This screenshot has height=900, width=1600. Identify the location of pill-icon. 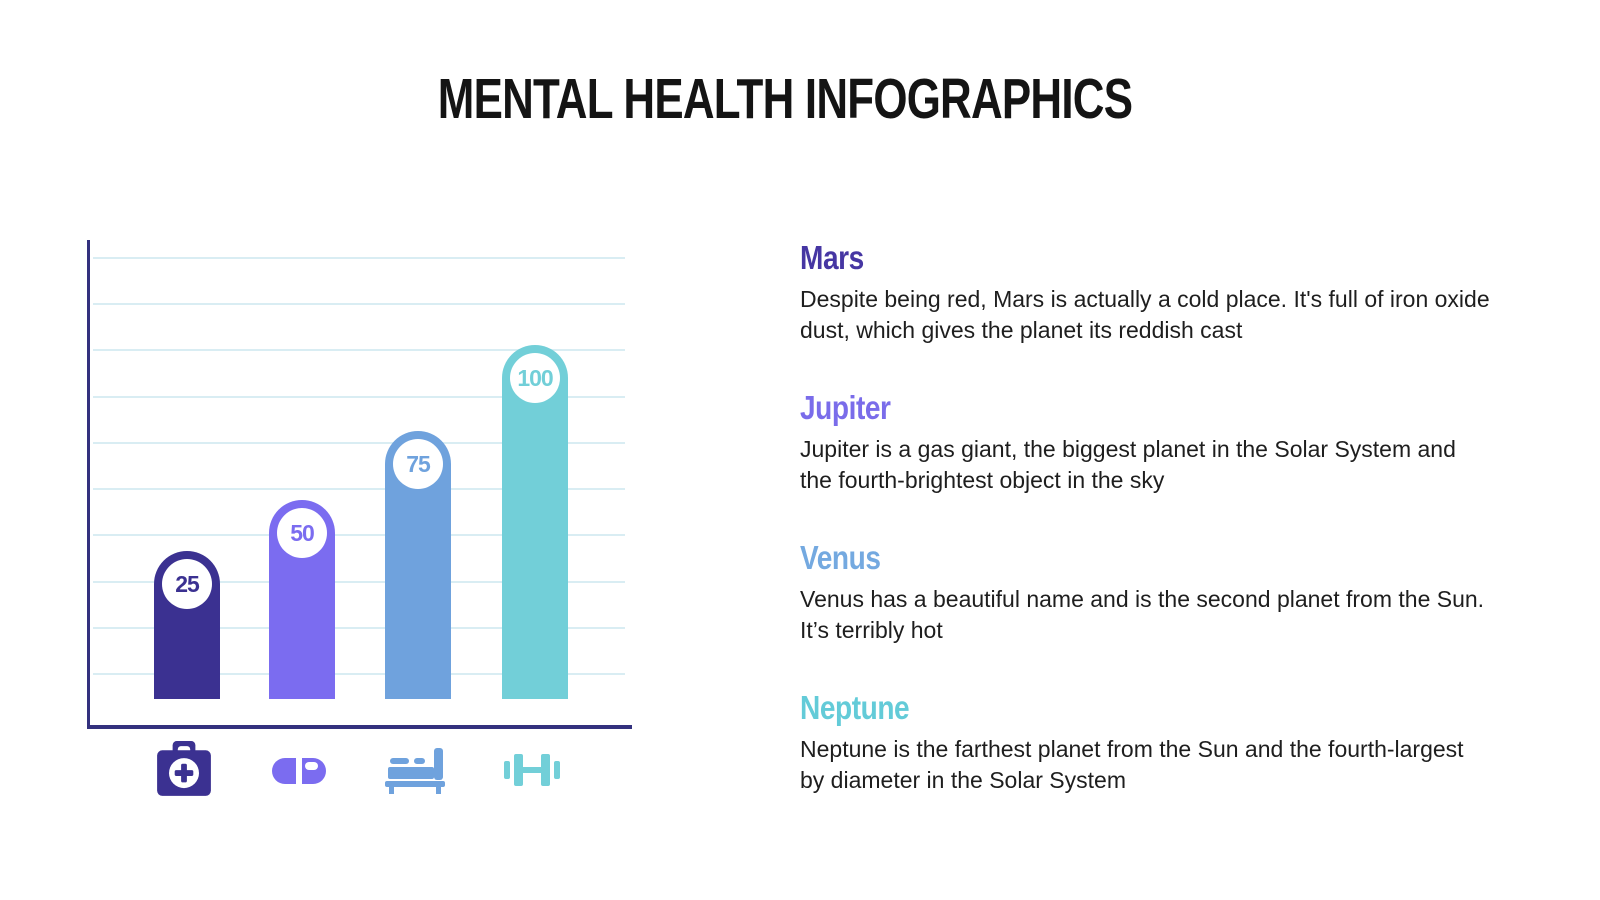
(299, 773).